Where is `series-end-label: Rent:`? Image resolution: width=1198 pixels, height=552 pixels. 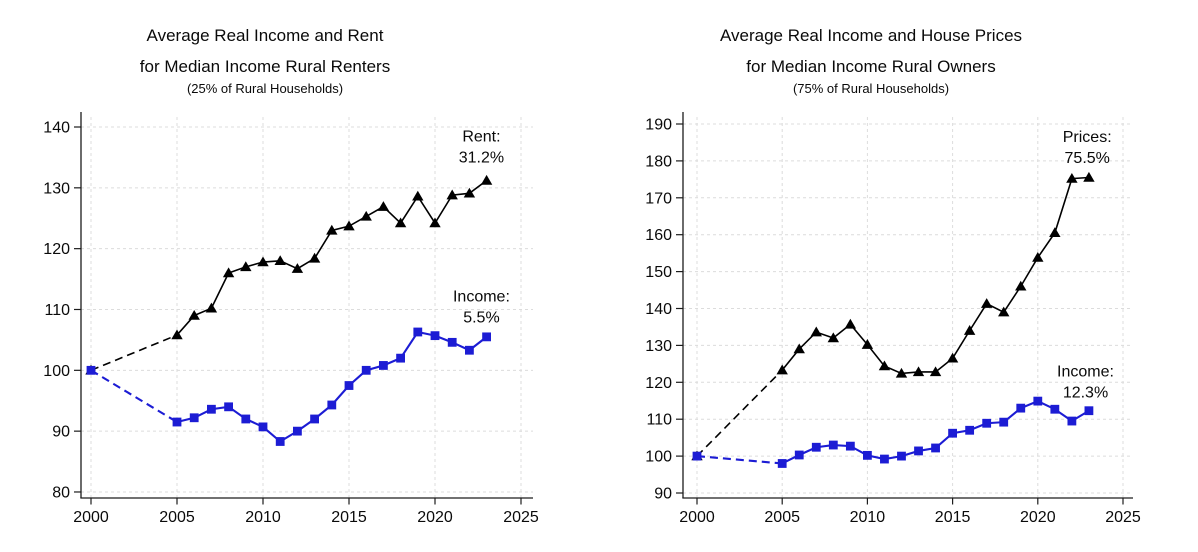 series-end-label: Rent: is located at coordinates (481, 137).